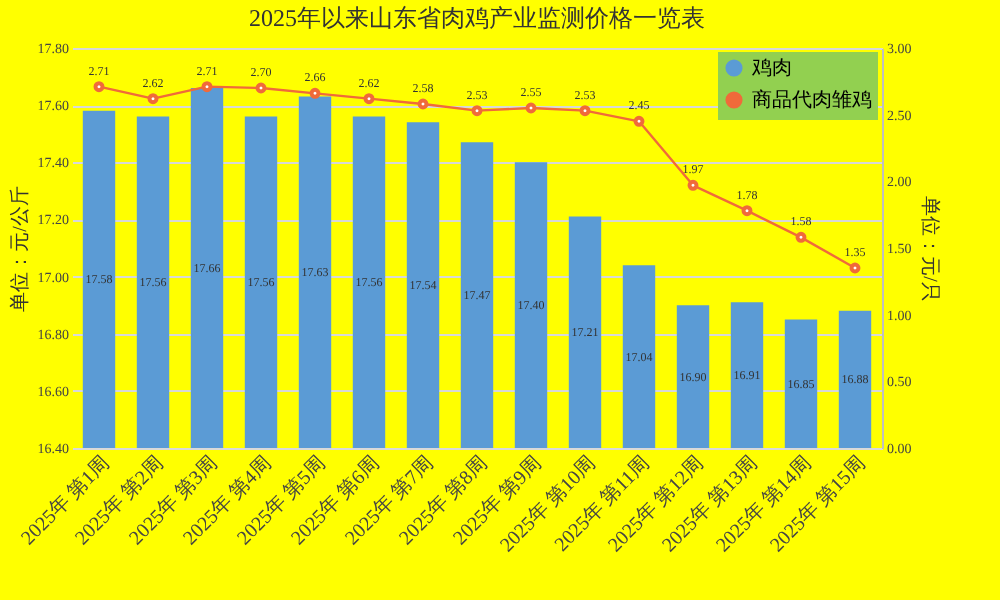 Image resolution: width=1000 pixels, height=600 pixels. I want to click on y2-axis-title: 单位：元/只, so click(929, 249).